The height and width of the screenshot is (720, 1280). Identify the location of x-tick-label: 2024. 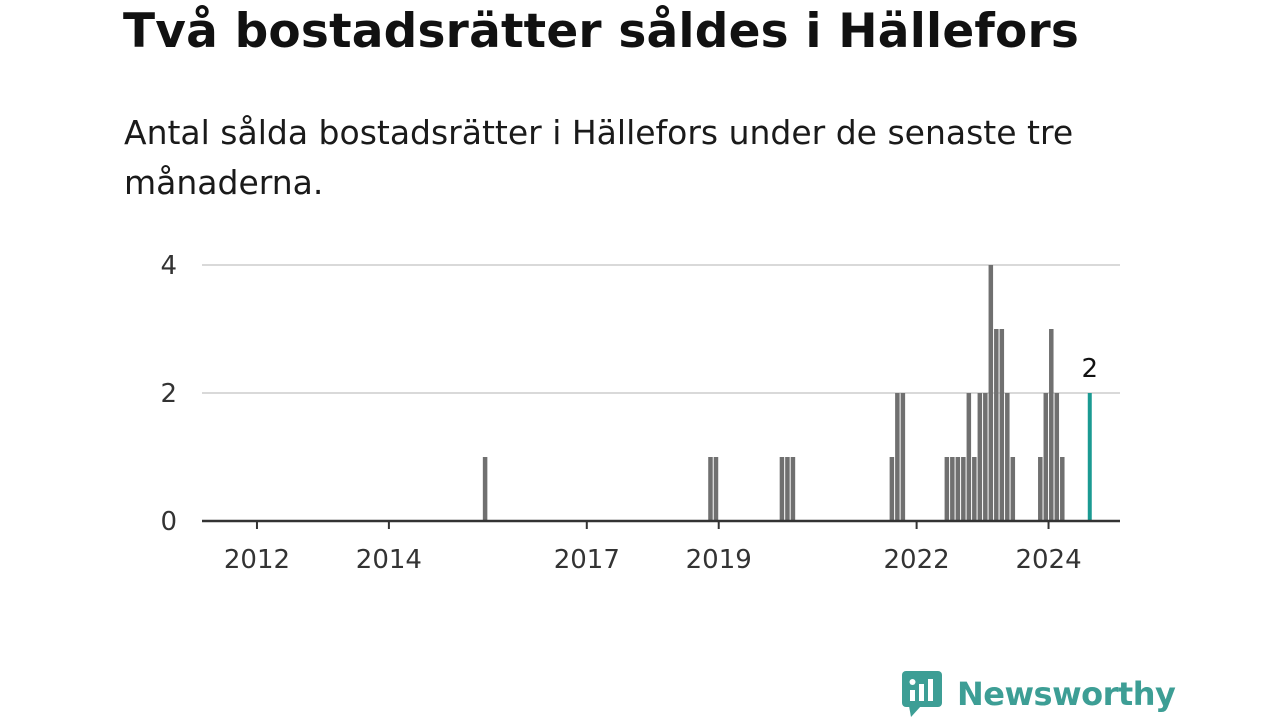
(1048, 560).